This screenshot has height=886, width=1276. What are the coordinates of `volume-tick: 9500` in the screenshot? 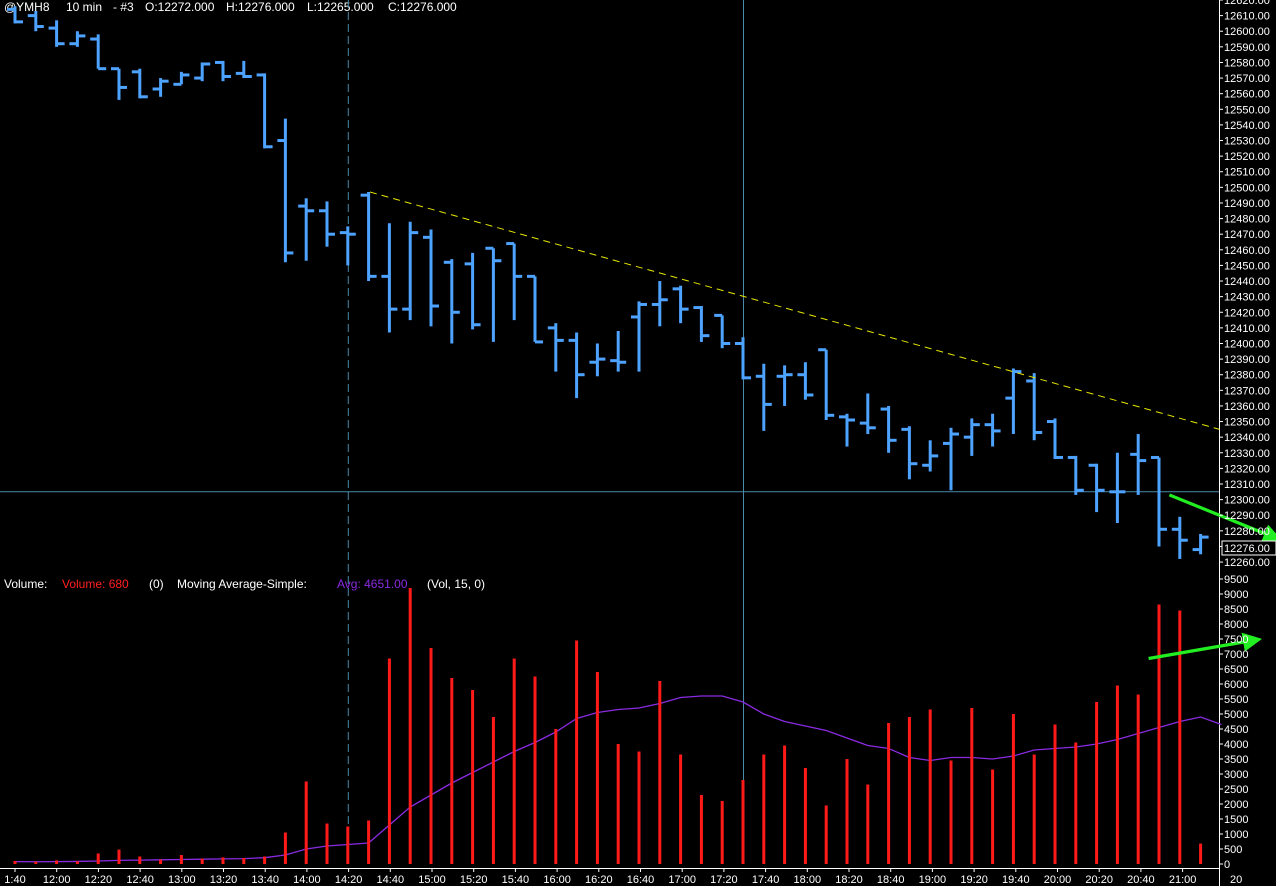 It's located at (1233, 580).